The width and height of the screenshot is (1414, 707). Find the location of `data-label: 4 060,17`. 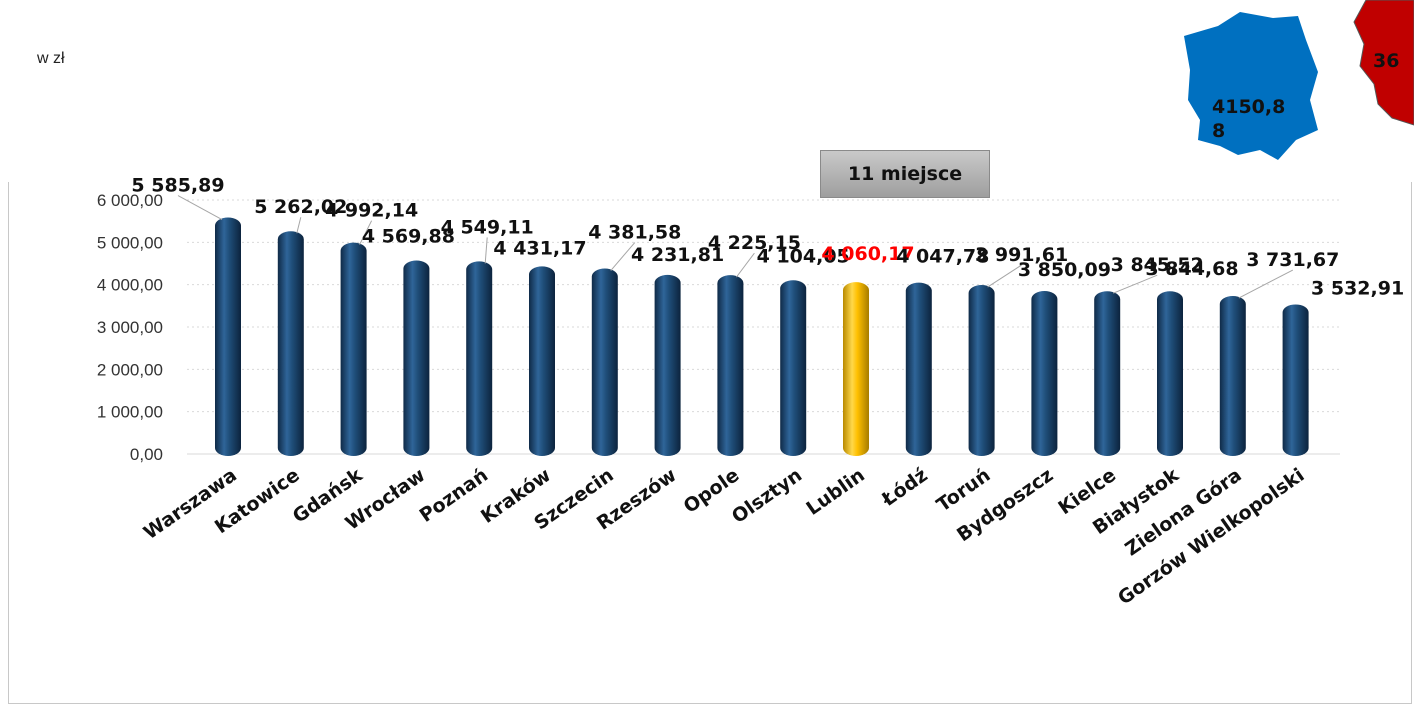

data-label: 4 060,17 is located at coordinates (867, 254).